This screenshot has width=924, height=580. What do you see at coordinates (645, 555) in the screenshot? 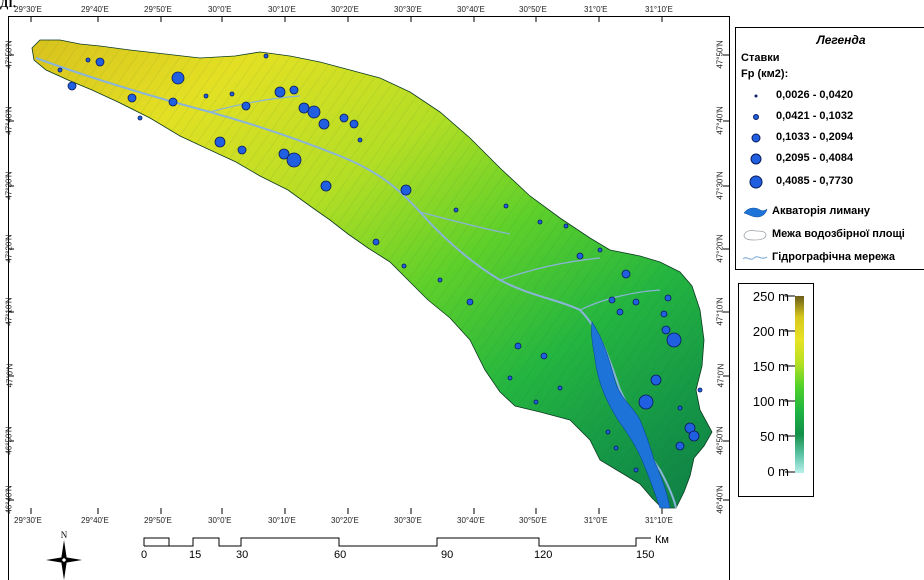
I see `scale-label: 150` at bounding box center [645, 555].